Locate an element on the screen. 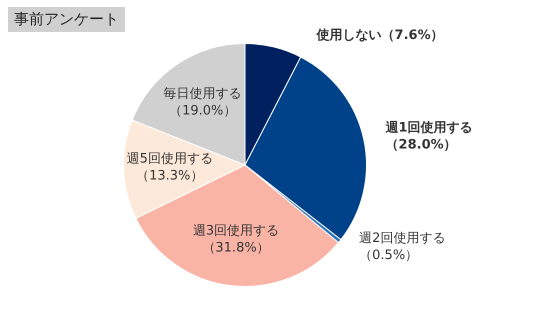  slice-label: 週3回使用する is located at coordinates (236, 231).